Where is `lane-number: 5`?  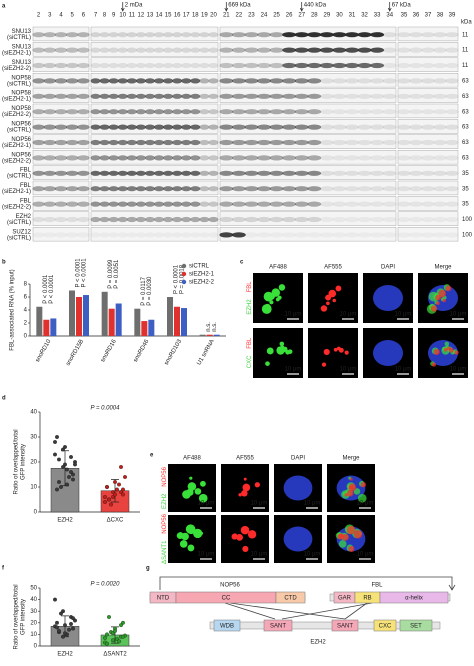
lane-number: 5 is located at coordinates (73, 16).